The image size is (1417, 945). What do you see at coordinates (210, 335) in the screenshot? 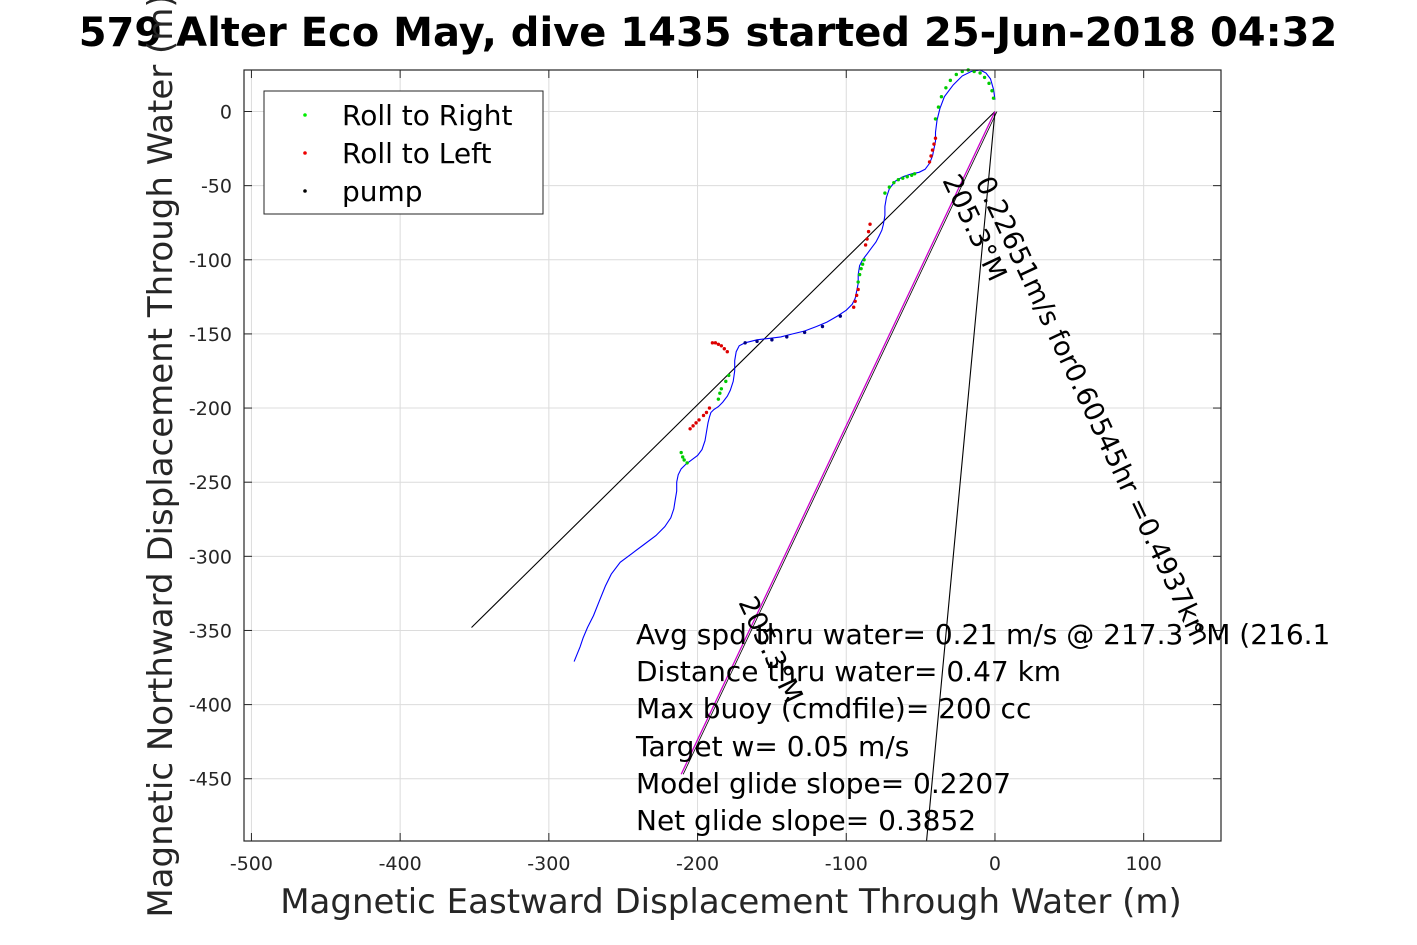
I see `y-tick-label: -150` at bounding box center [210, 335].